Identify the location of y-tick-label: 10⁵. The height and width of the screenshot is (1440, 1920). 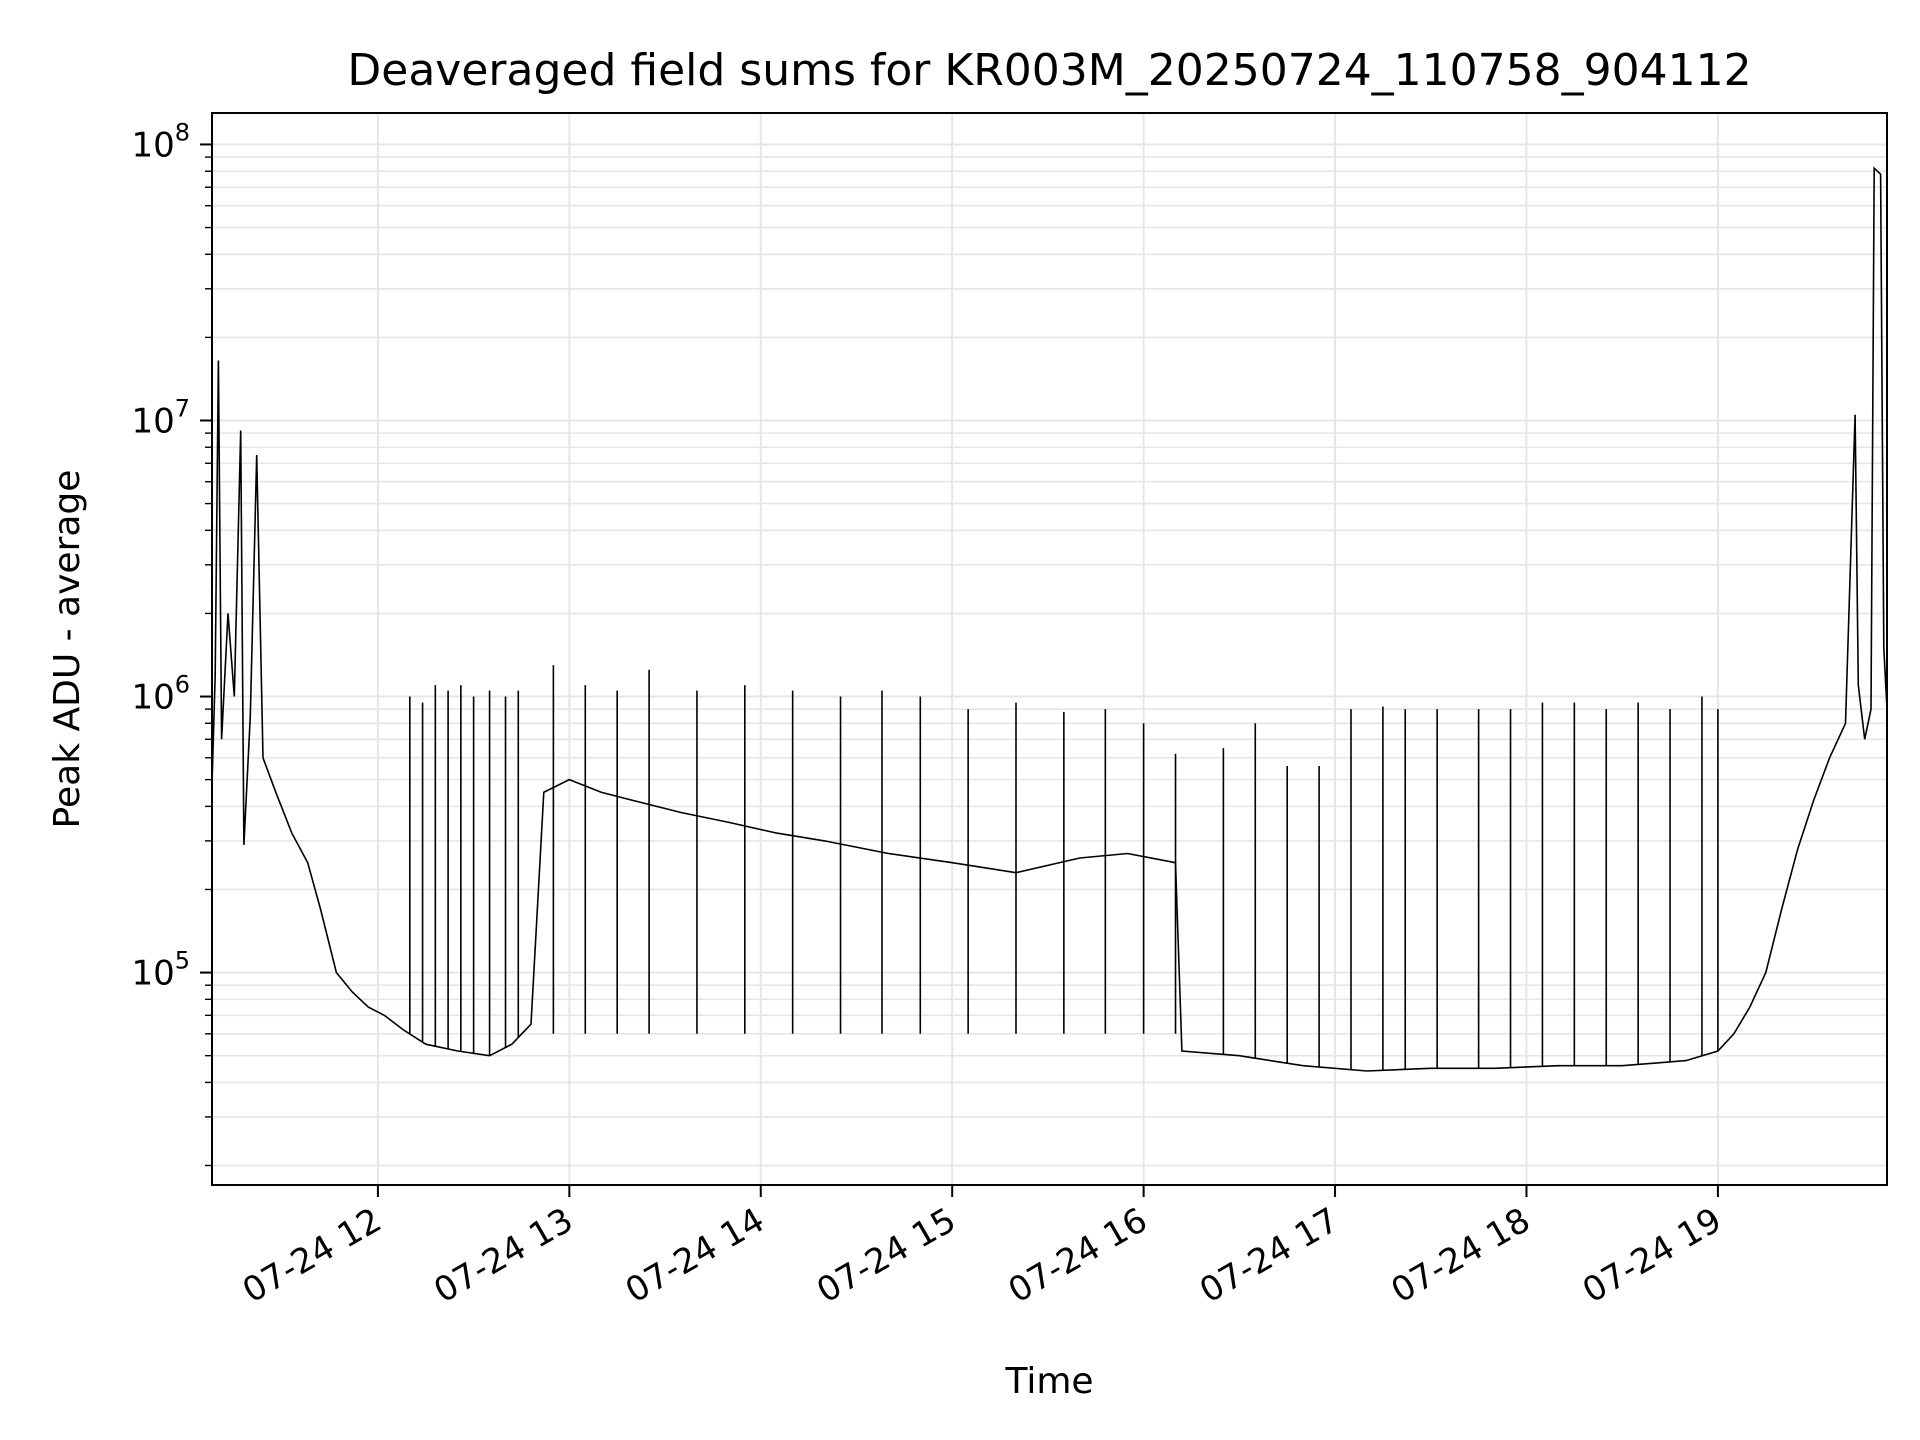
(160, 970).